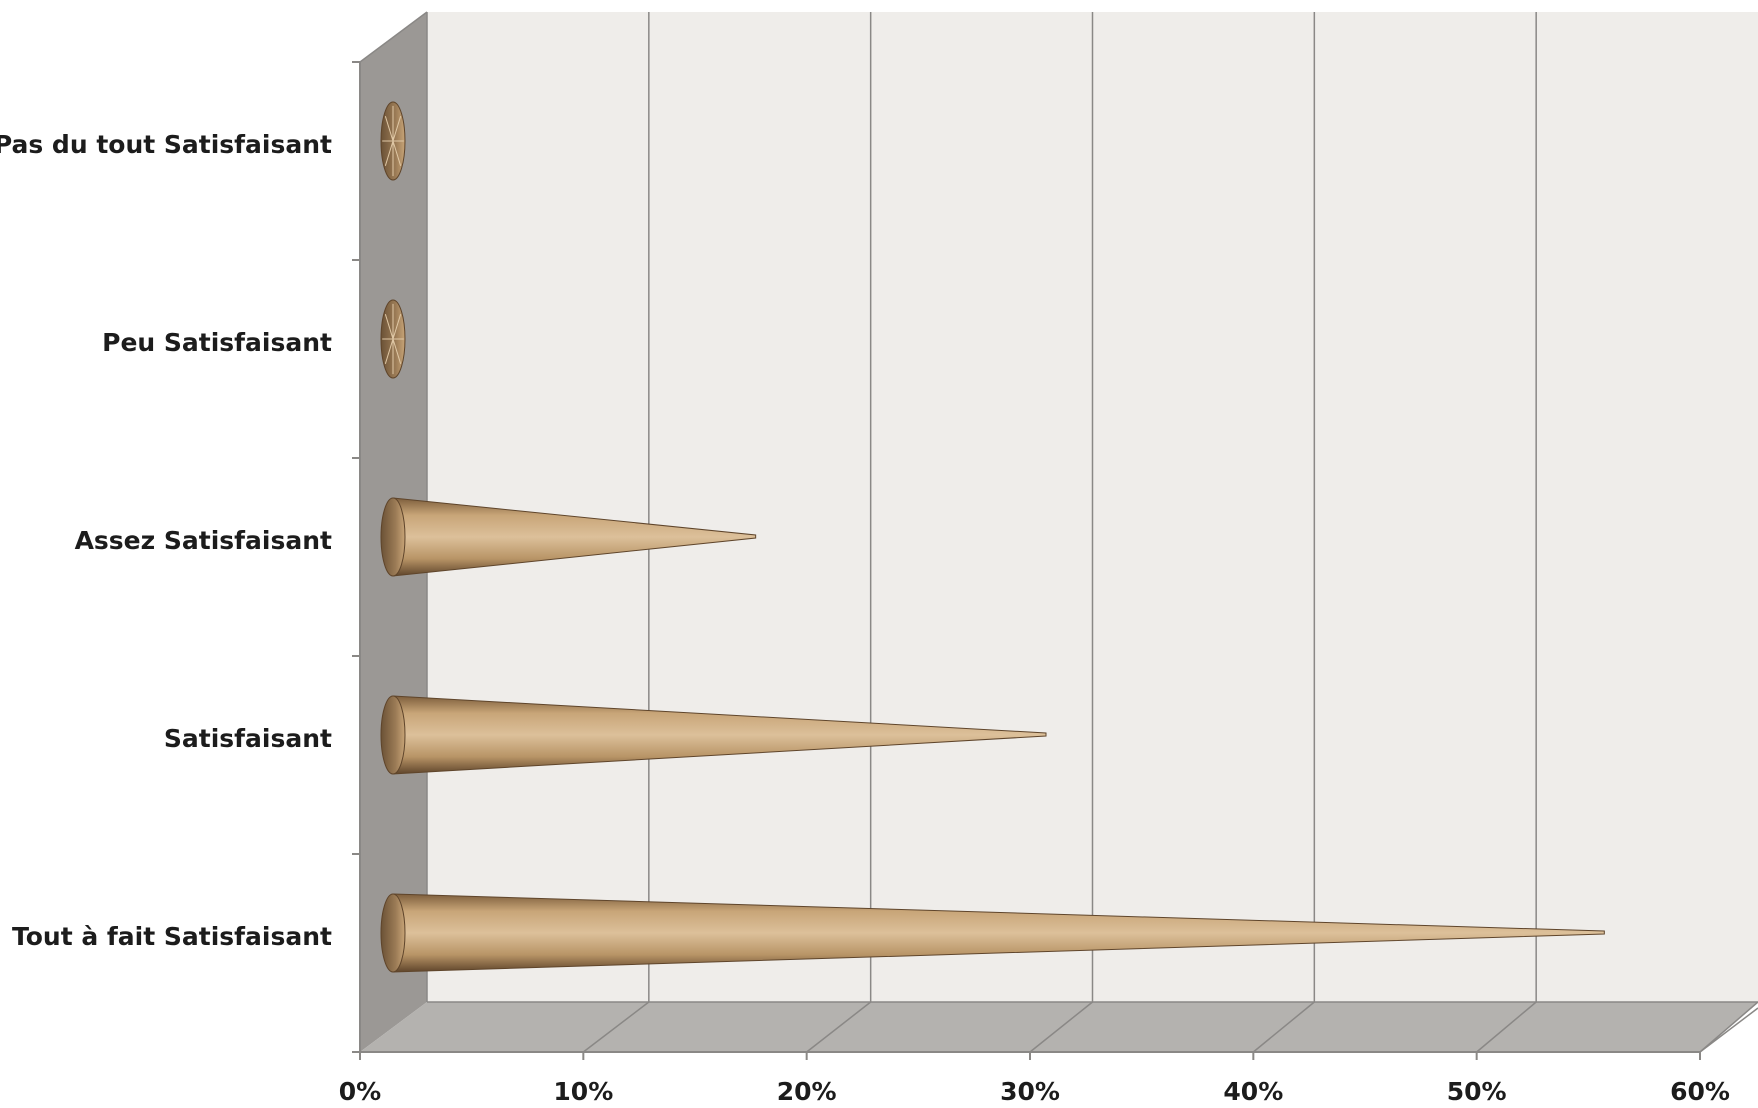 The width and height of the screenshot is (1758, 1108). Describe the element at coordinates (1030, 1091) in the screenshot. I see `x-tick-label-3: 30%` at that location.